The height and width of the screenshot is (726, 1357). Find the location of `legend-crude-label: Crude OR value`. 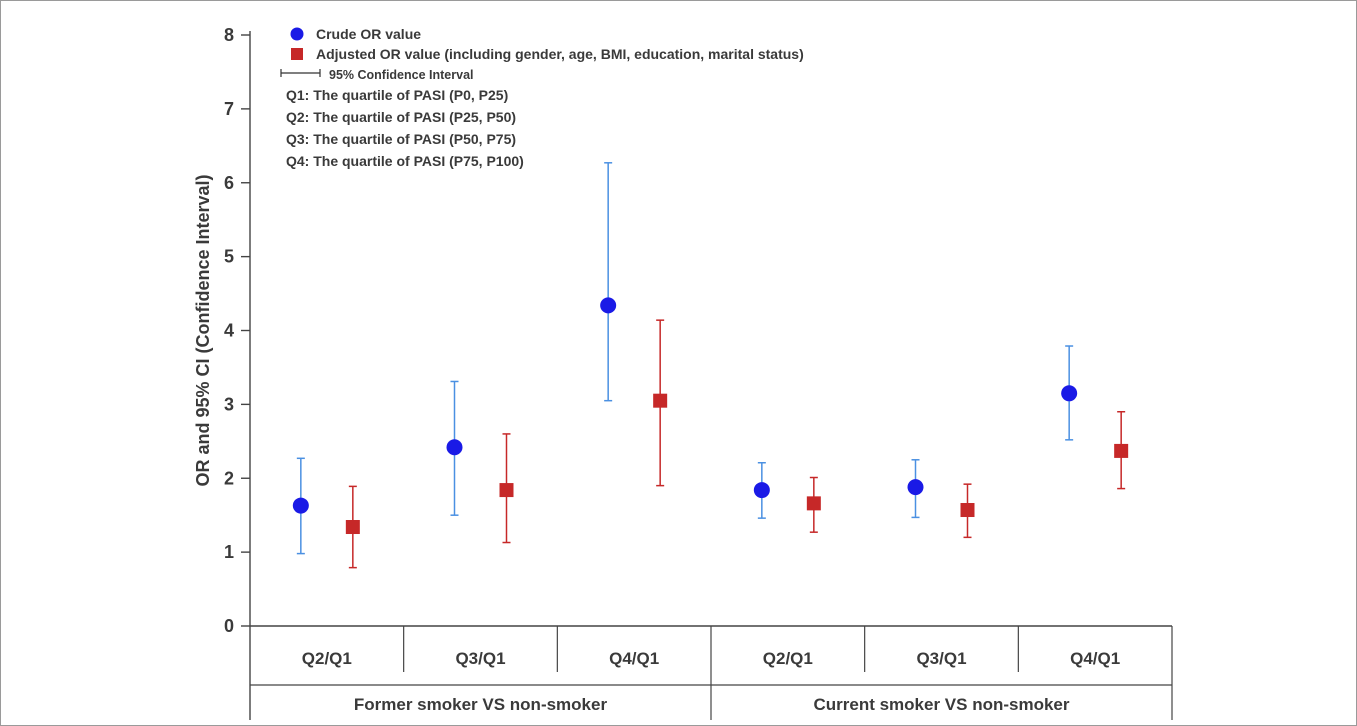

legend-crude-label: Crude OR value is located at coordinates (368, 34).